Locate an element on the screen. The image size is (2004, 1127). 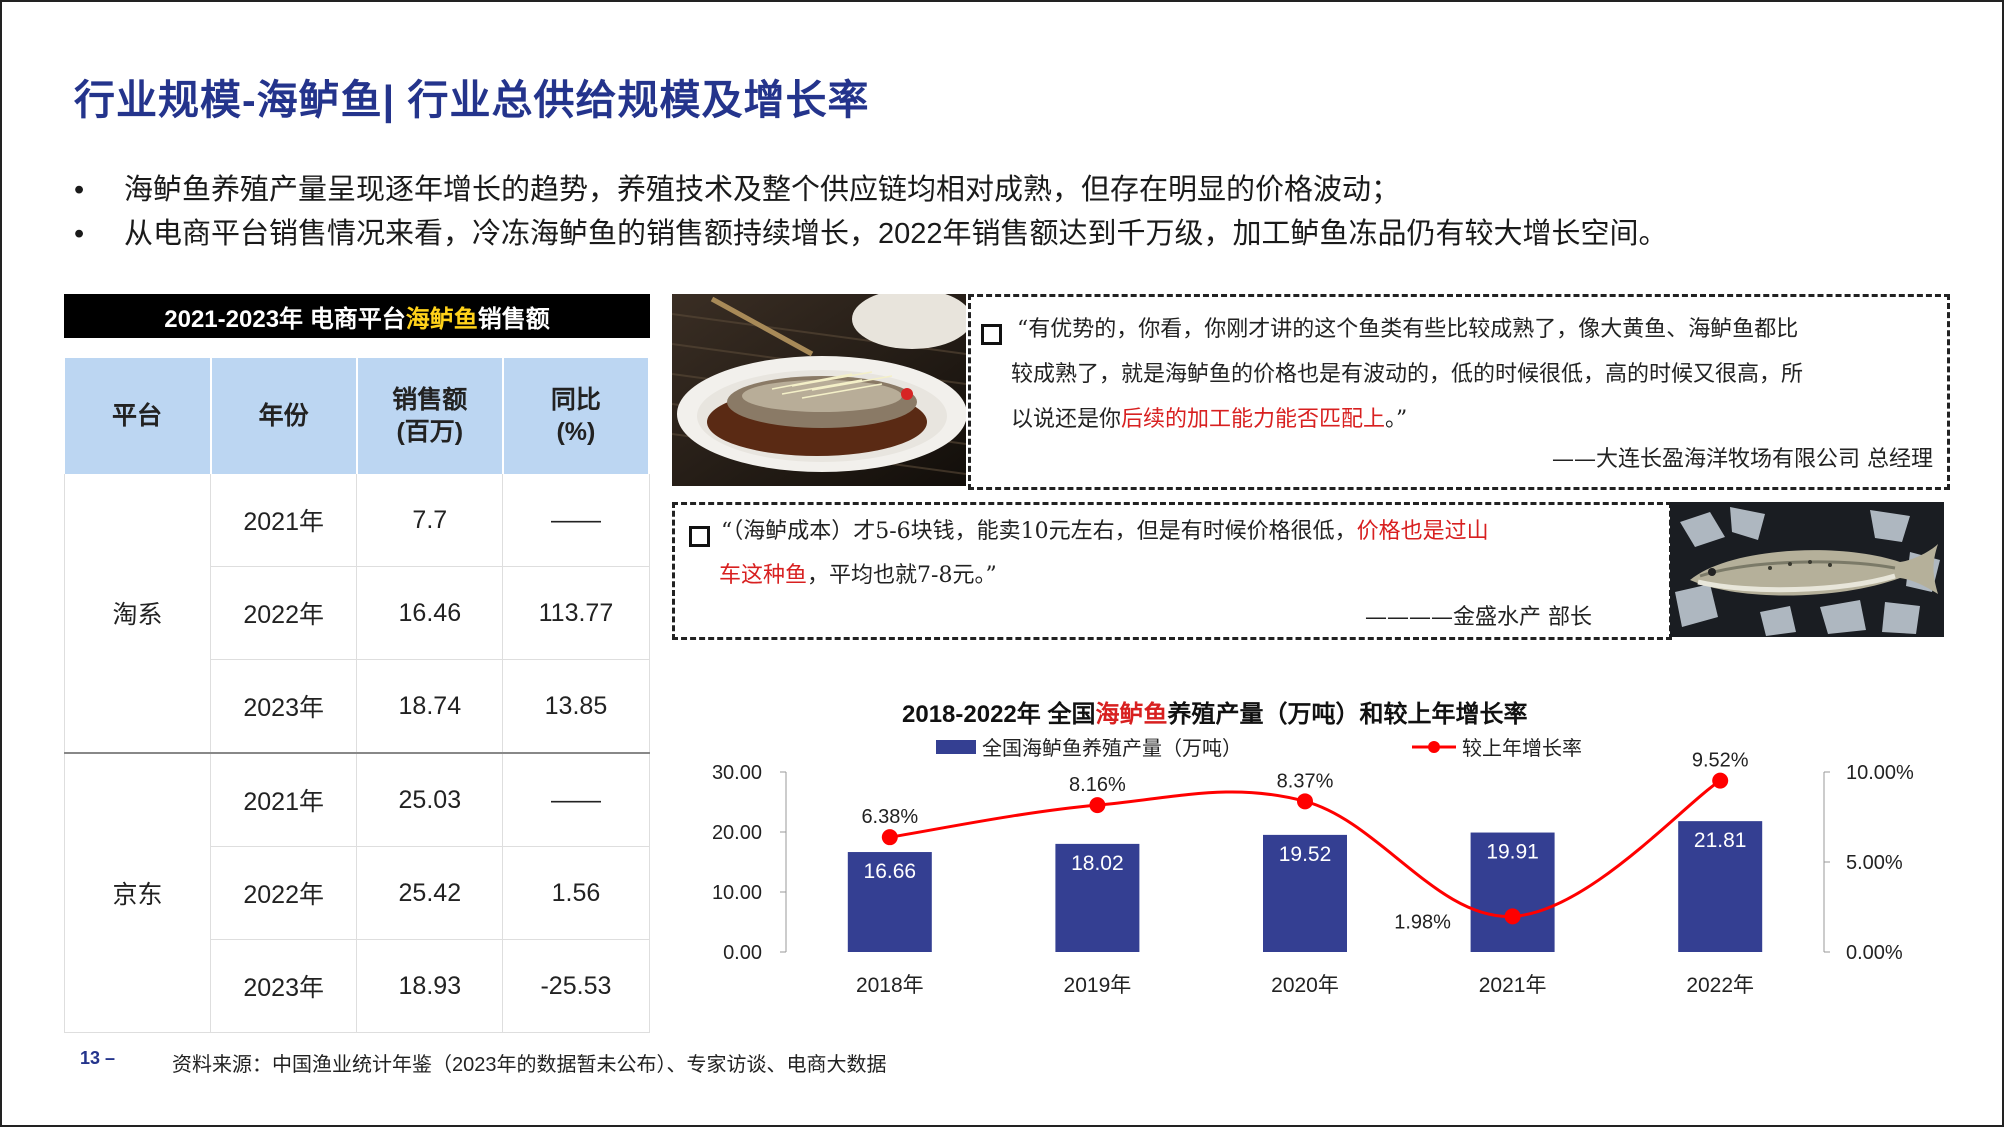
quote-2-line-1: “（海鲈成本）才5-6块钱，能卖10元左右，但是有时候价格很低，价格也是过山 is located at coordinates (1105, 531).